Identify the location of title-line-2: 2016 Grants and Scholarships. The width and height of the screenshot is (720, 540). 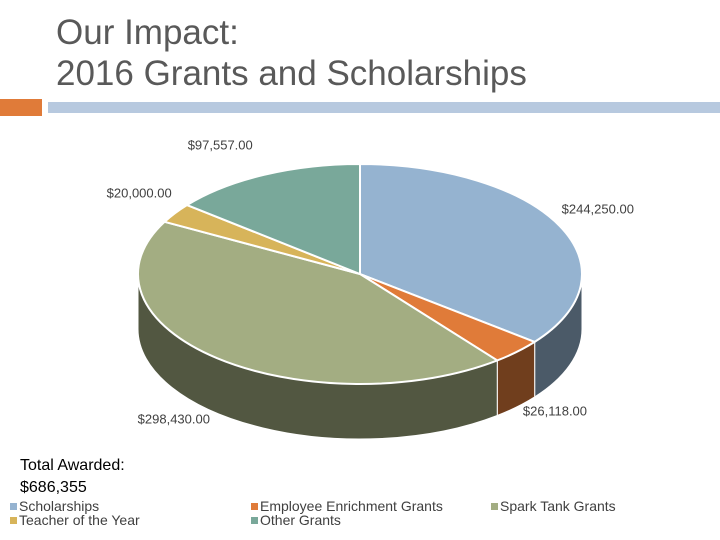
(291, 73).